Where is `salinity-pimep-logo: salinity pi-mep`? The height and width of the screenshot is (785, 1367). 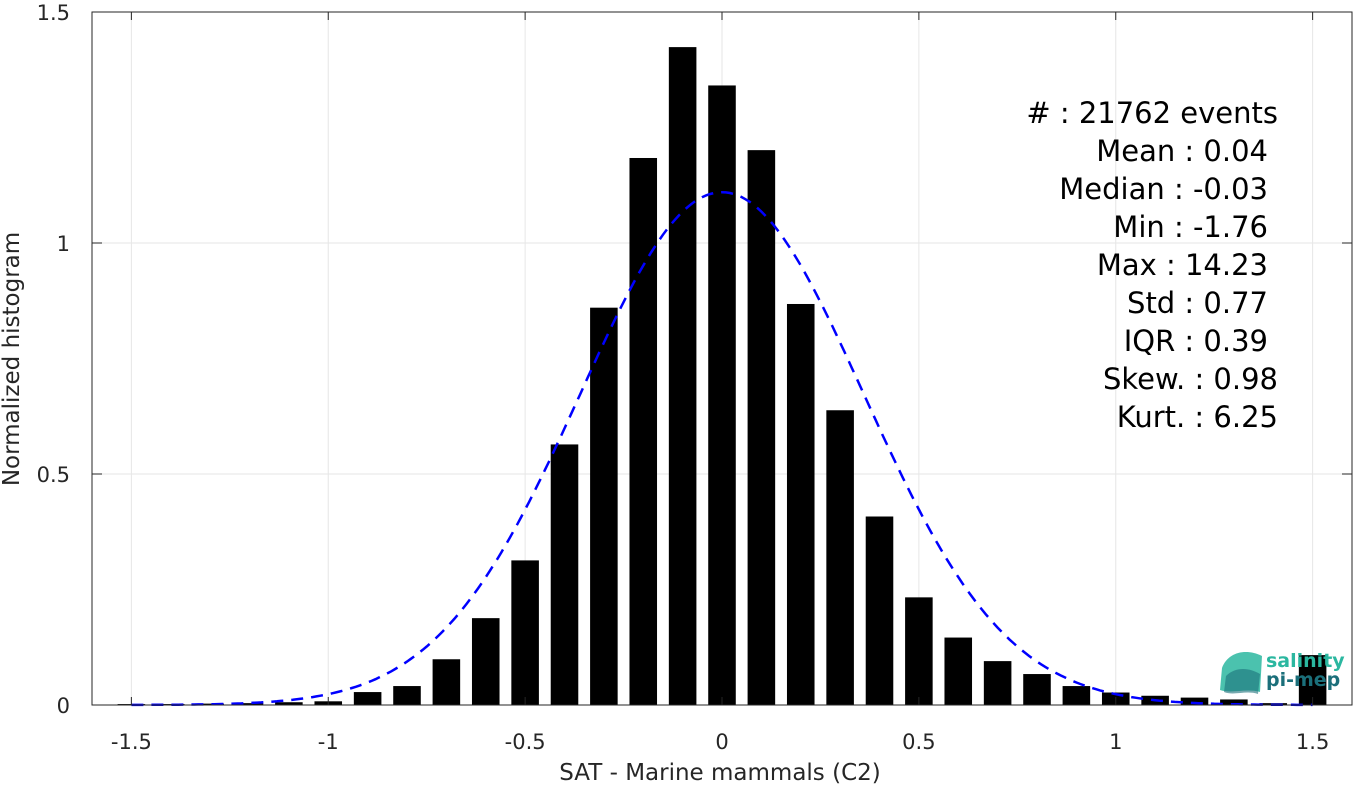
salinity-pimep-logo: salinity pi-mep is located at coordinates (1282, 672).